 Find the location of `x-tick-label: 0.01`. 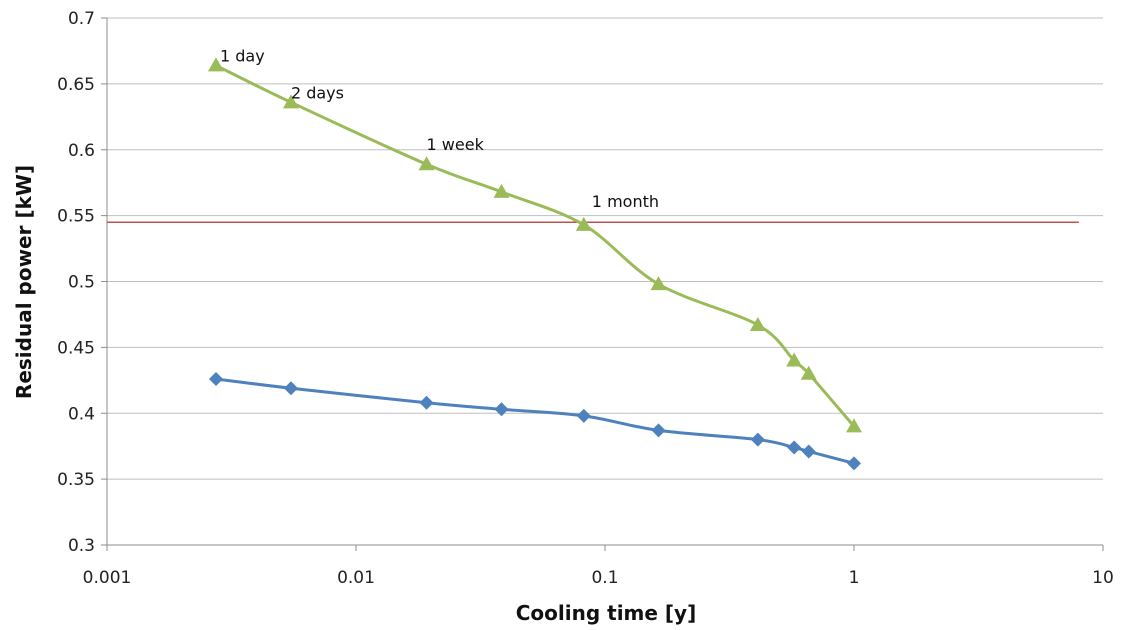

x-tick-label: 0.01 is located at coordinates (356, 578).